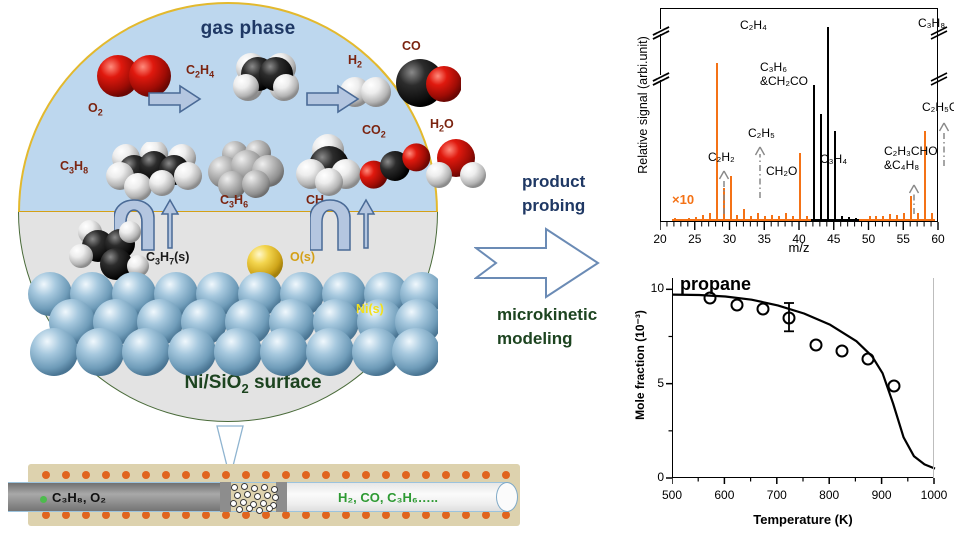 The height and width of the screenshot is (538, 954). I want to click on reactor-inlet-label: C₃H₈, O₂, so click(79, 497).